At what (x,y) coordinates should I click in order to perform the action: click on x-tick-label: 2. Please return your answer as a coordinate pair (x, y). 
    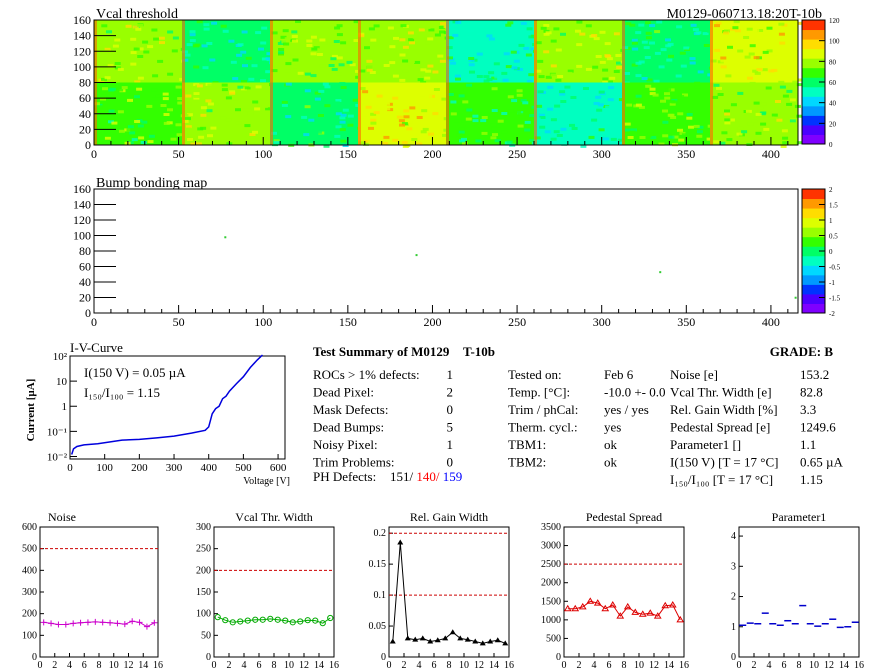
    Looking at the image, I should click on (54, 665).